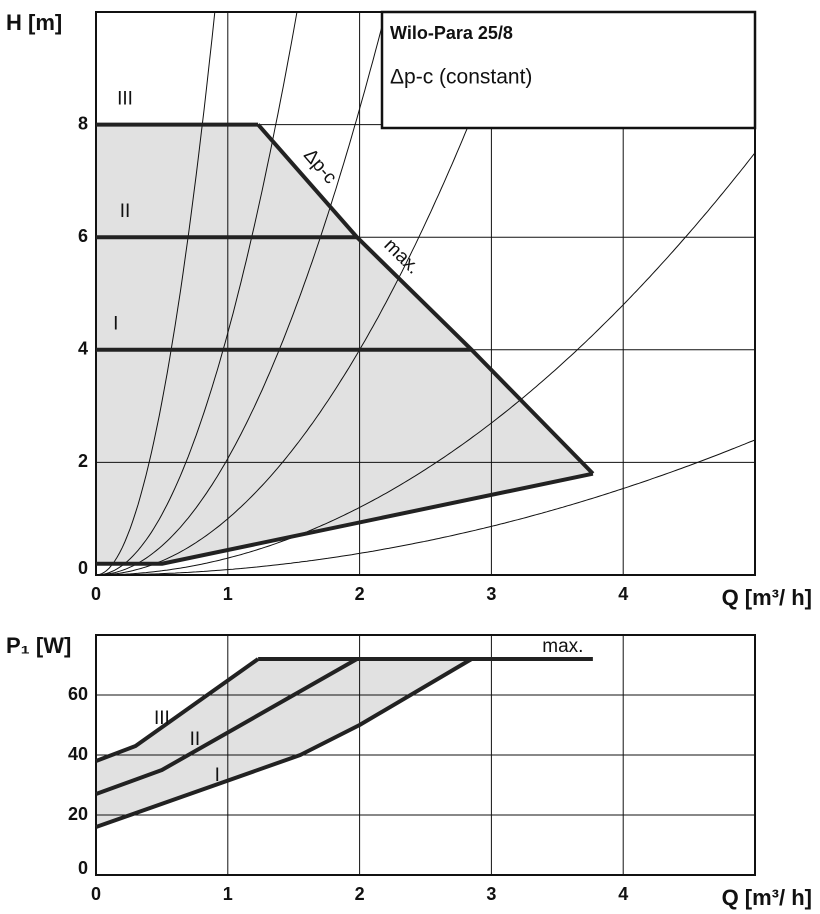 The image size is (820, 914). Describe the element at coordinates (451, 33) in the screenshot. I see `chart-title: Wilo-Para 25/8` at that location.